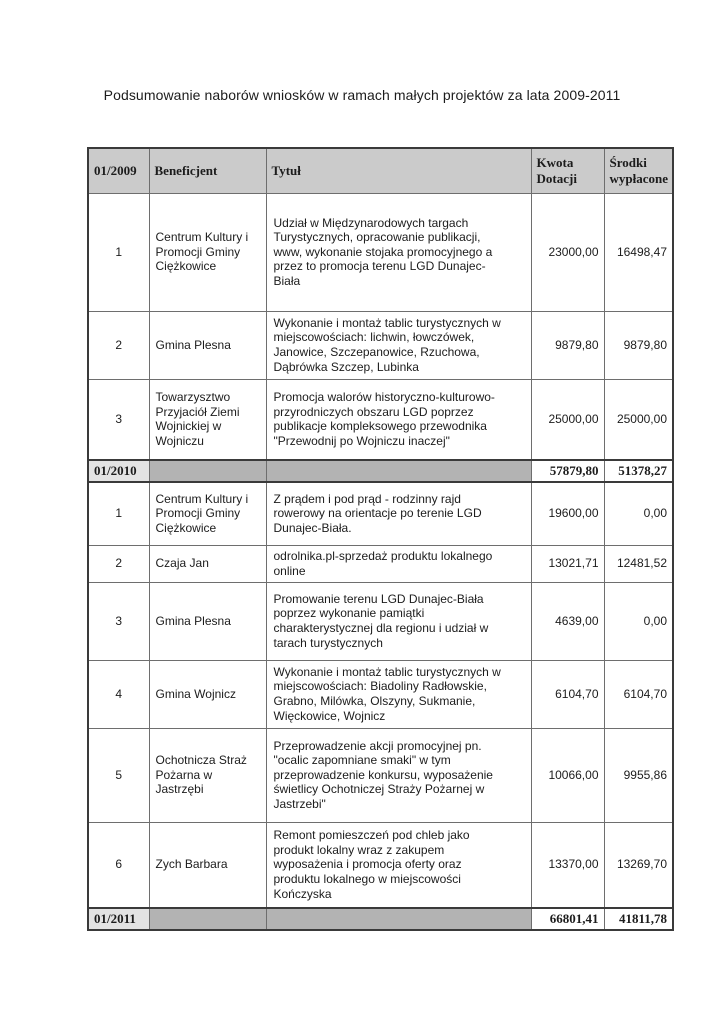 Image resolution: width=724 pixels, height=1024 pixels. I want to click on grant-amount: 13370,00, so click(567, 865).